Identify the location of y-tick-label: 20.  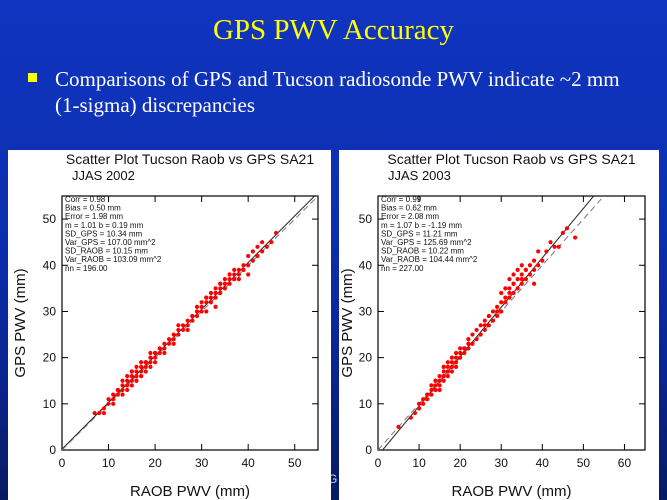
(366, 358).